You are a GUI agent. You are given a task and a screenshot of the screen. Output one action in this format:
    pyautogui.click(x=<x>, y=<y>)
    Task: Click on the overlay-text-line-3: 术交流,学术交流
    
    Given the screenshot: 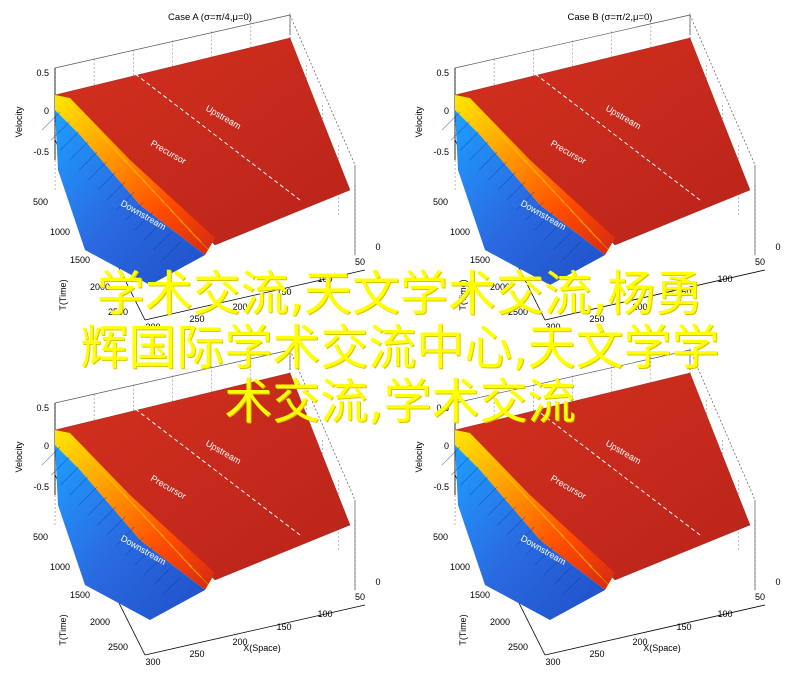 What is the action you would take?
    pyautogui.click(x=400, y=402)
    